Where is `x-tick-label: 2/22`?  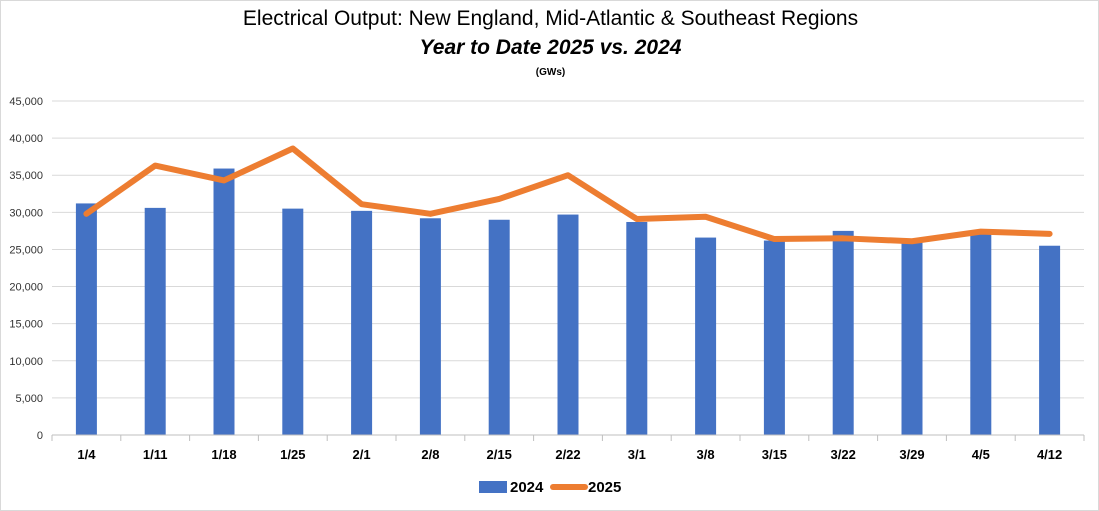 x-tick-label: 2/22 is located at coordinates (567, 454).